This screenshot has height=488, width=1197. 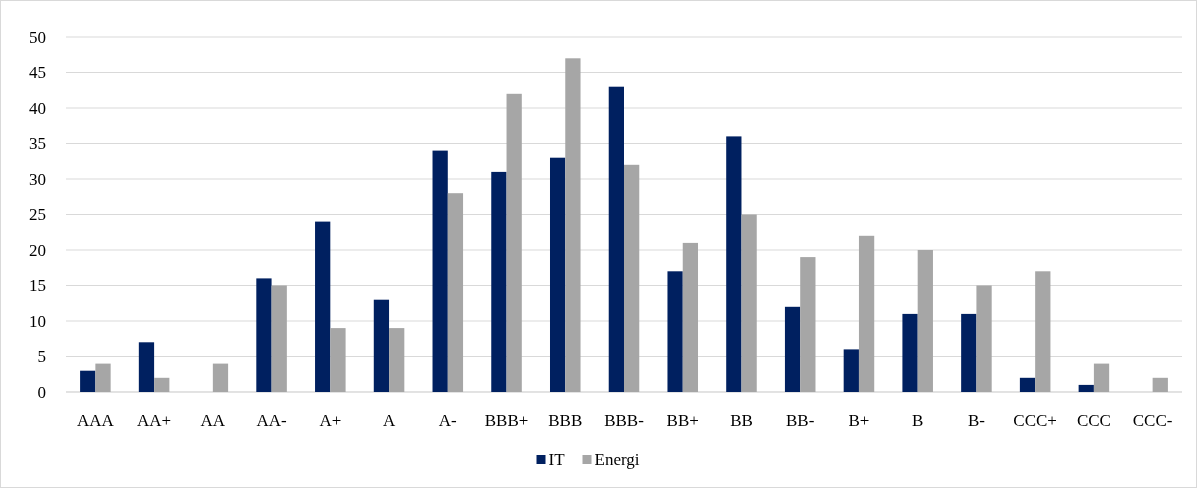 I want to click on x-tick-label: BBB-, so click(x=624, y=420).